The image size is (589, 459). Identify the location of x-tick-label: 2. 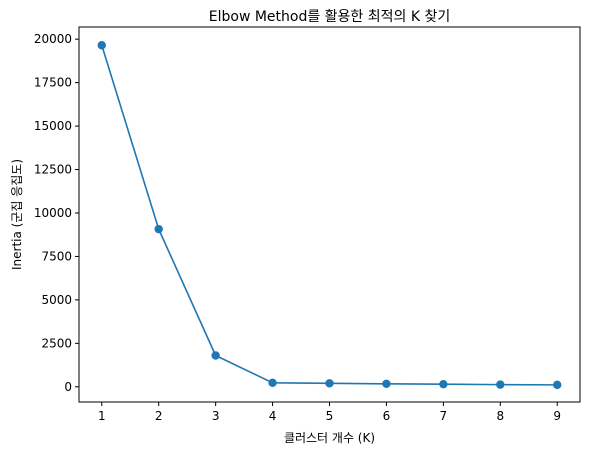
(159, 416).